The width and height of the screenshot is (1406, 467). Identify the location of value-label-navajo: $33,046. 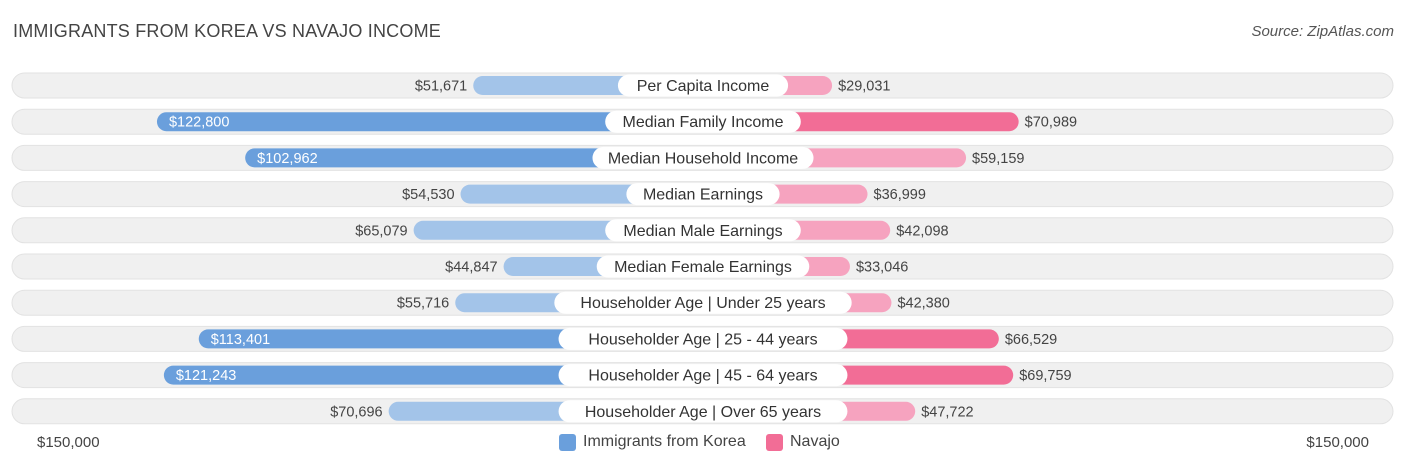
(882, 268).